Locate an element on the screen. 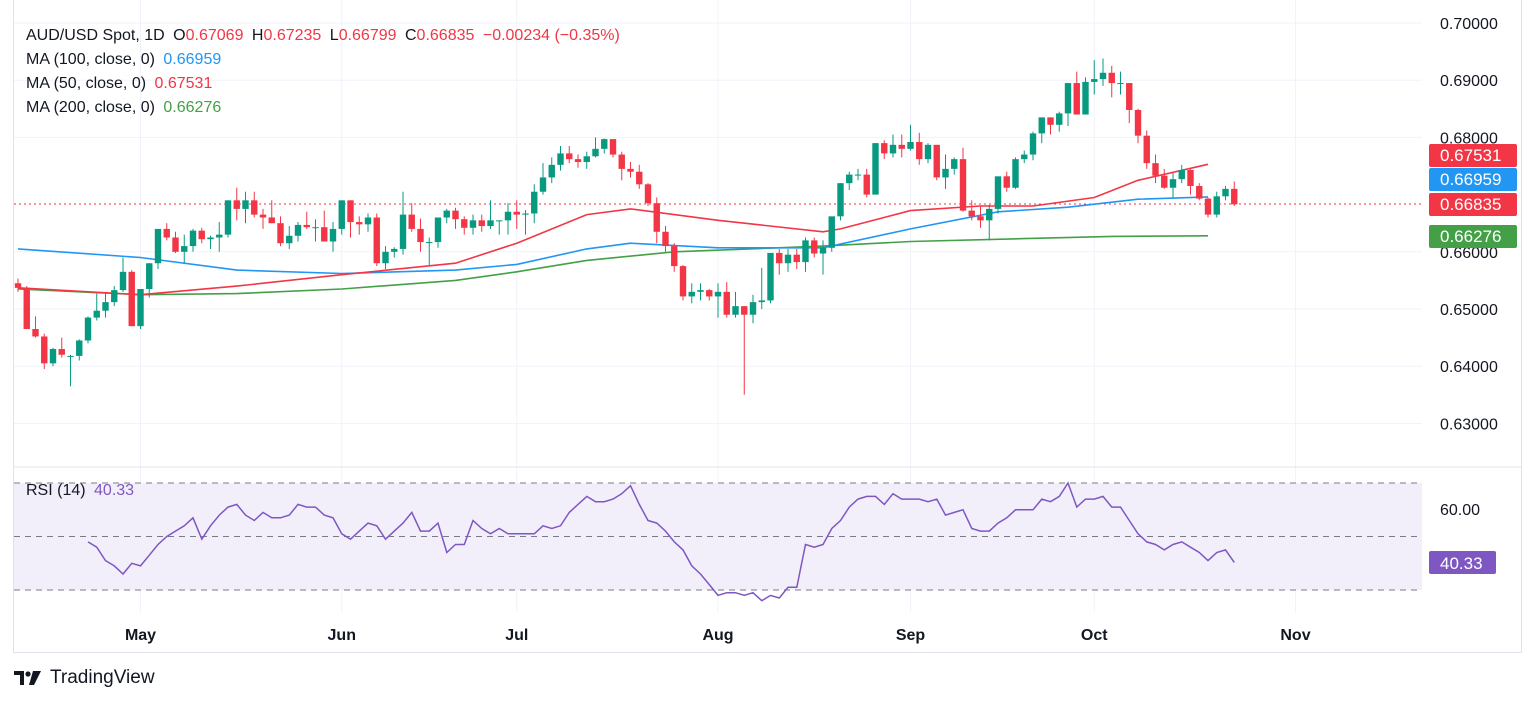  brand-name: TradingView is located at coordinates (102, 677).